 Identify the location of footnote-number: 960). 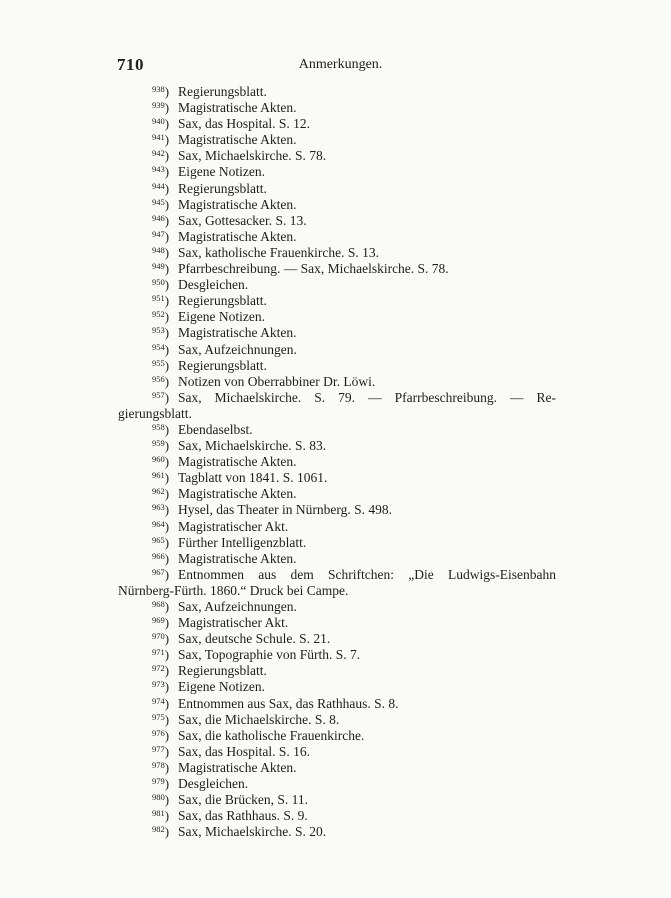
(161, 462).